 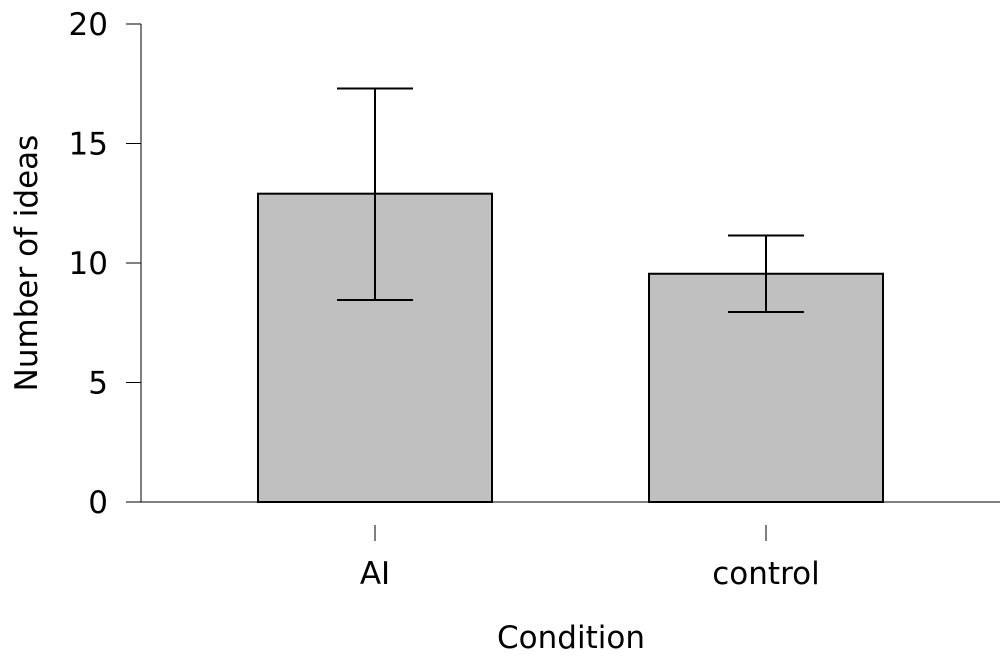 What do you see at coordinates (570, 546) in the screenshot?
I see `x-axis: AI control` at bounding box center [570, 546].